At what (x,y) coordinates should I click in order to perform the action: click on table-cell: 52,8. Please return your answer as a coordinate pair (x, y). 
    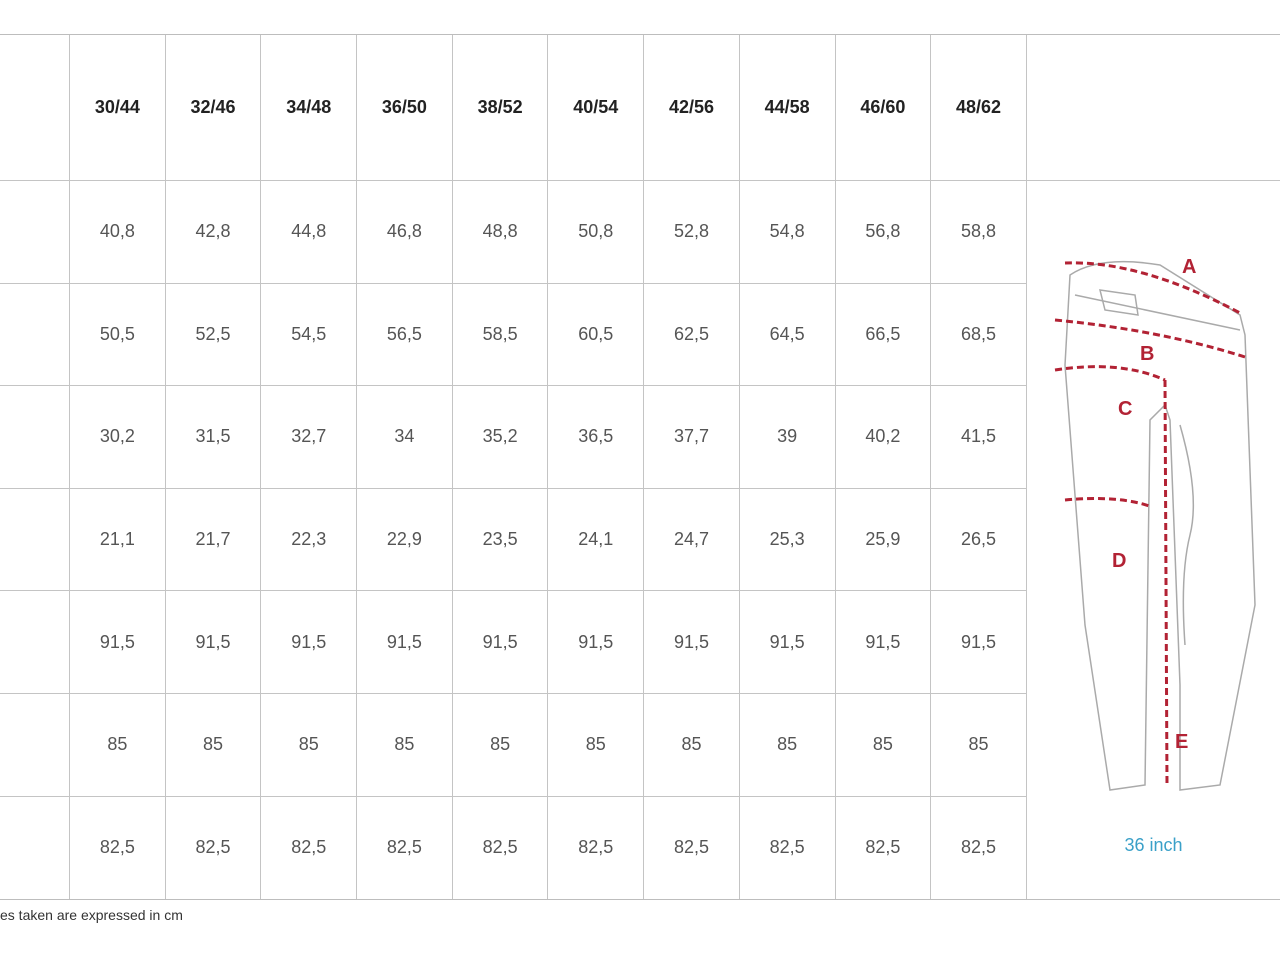
    Looking at the image, I should click on (692, 232).